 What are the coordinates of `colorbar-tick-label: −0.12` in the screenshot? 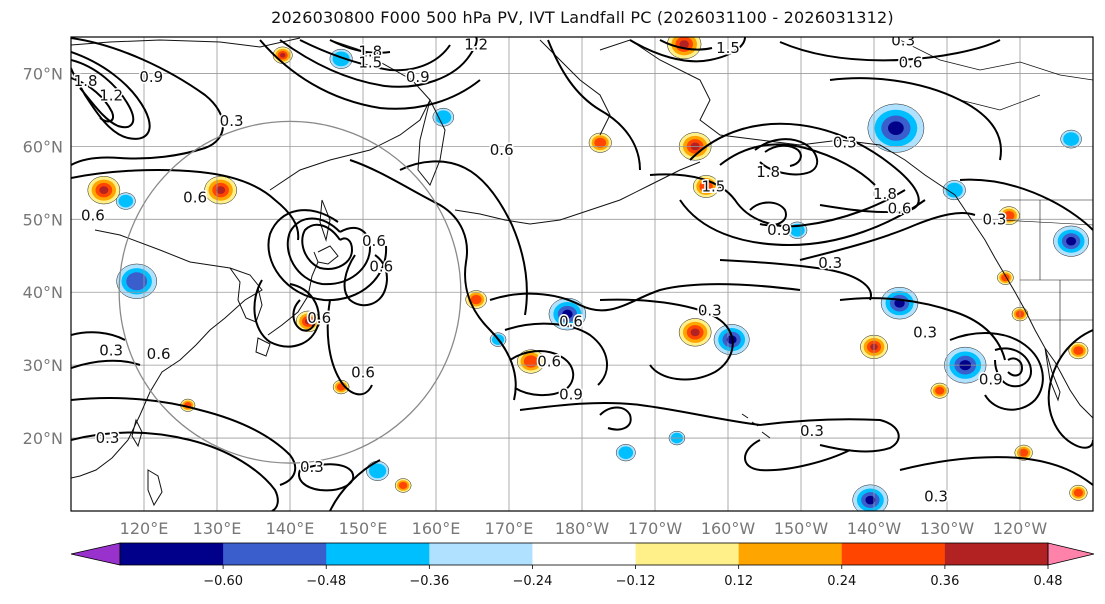 It's located at (636, 581).